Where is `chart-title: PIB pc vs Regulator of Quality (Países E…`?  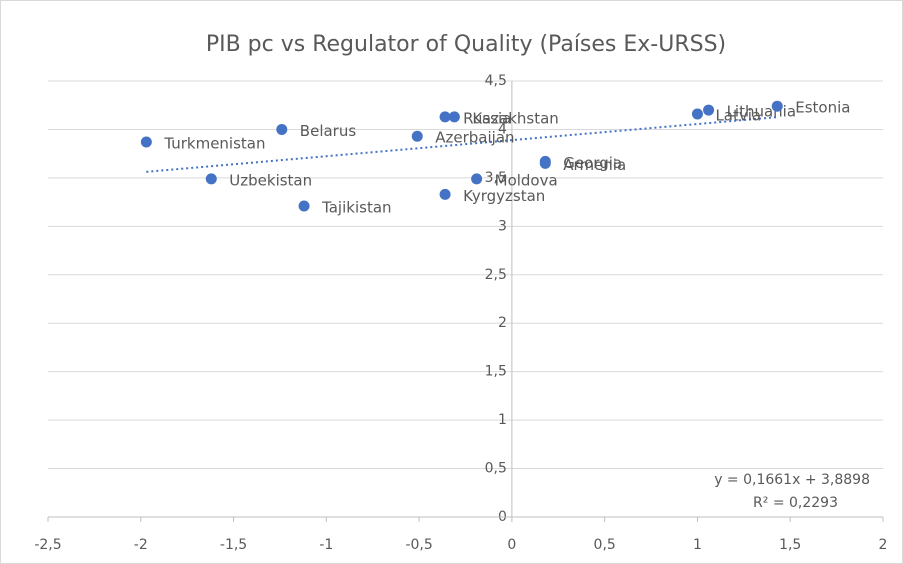
chart-title: PIB pc vs Regulator of Quality (Países E… is located at coordinates (466, 44).